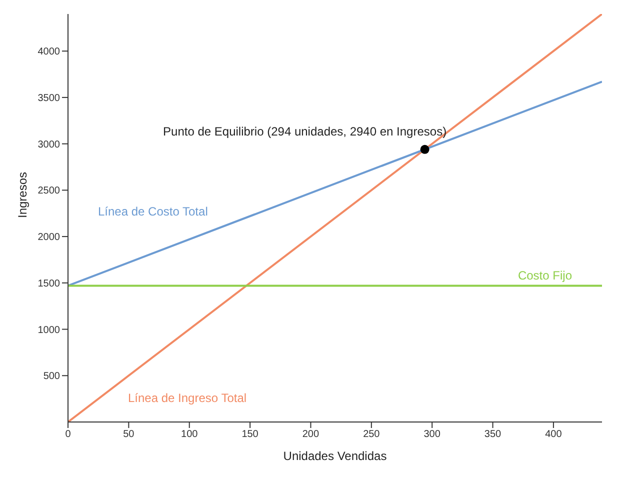 The width and height of the screenshot is (617, 480). I want to click on x-tick-label: 350, so click(493, 434).